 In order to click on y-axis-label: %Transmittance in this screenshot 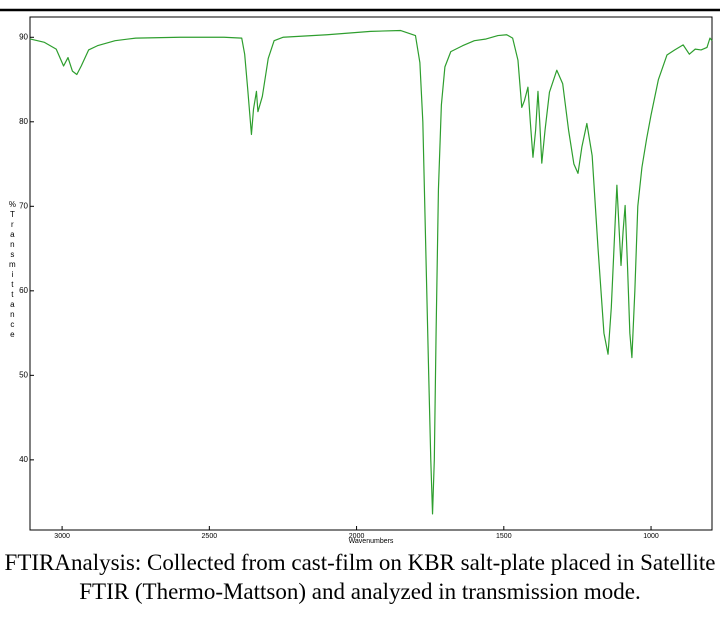, I will do `click(12, 270)`.